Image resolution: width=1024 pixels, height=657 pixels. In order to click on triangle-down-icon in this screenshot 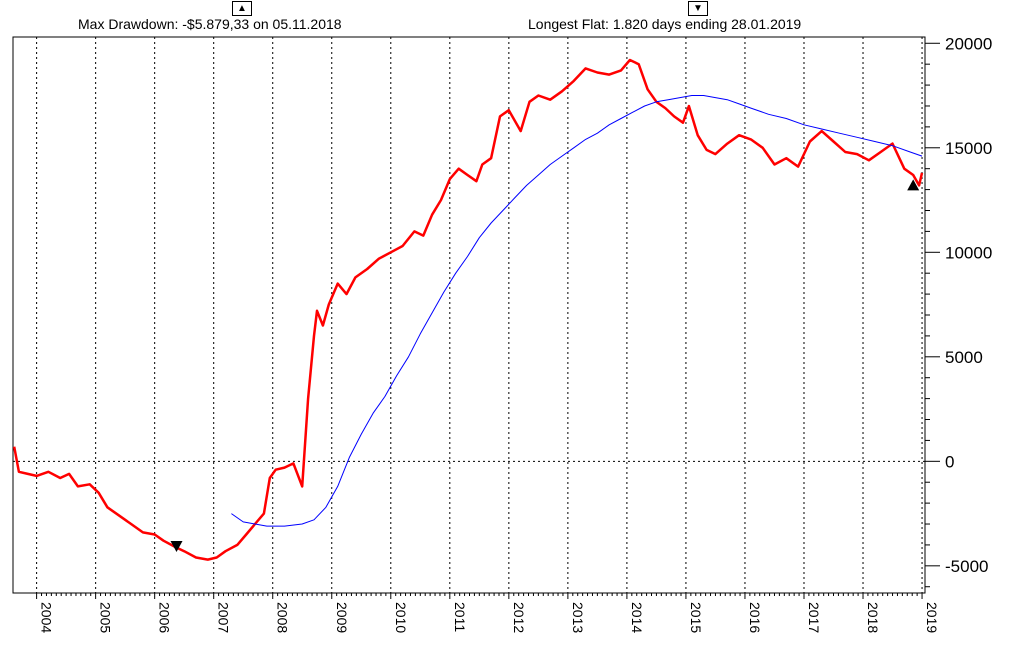, I will do `click(176, 547)`.